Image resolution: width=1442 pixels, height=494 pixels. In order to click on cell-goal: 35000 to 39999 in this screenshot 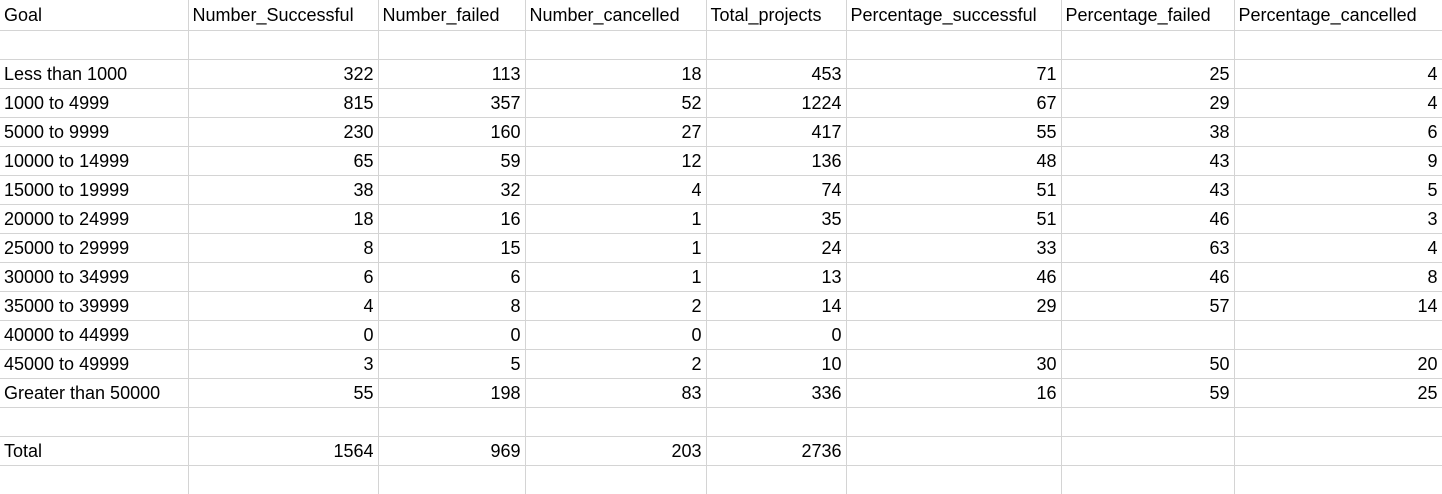, I will do `click(94, 306)`.